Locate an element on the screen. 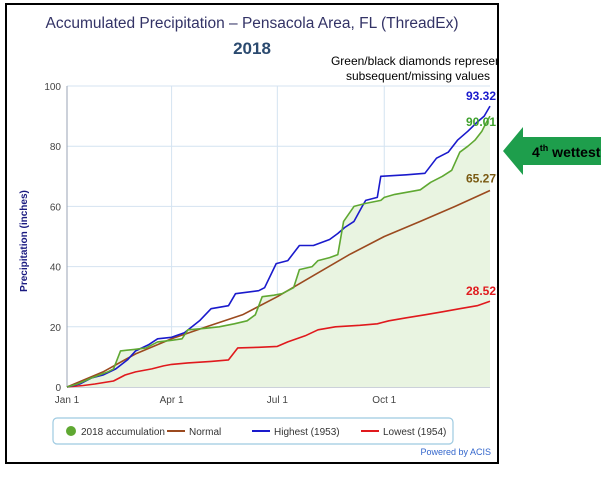 Image resolution: width=605 pixels, height=478 pixels. svg-text: 4th wettest is located at coordinates (566, 151).